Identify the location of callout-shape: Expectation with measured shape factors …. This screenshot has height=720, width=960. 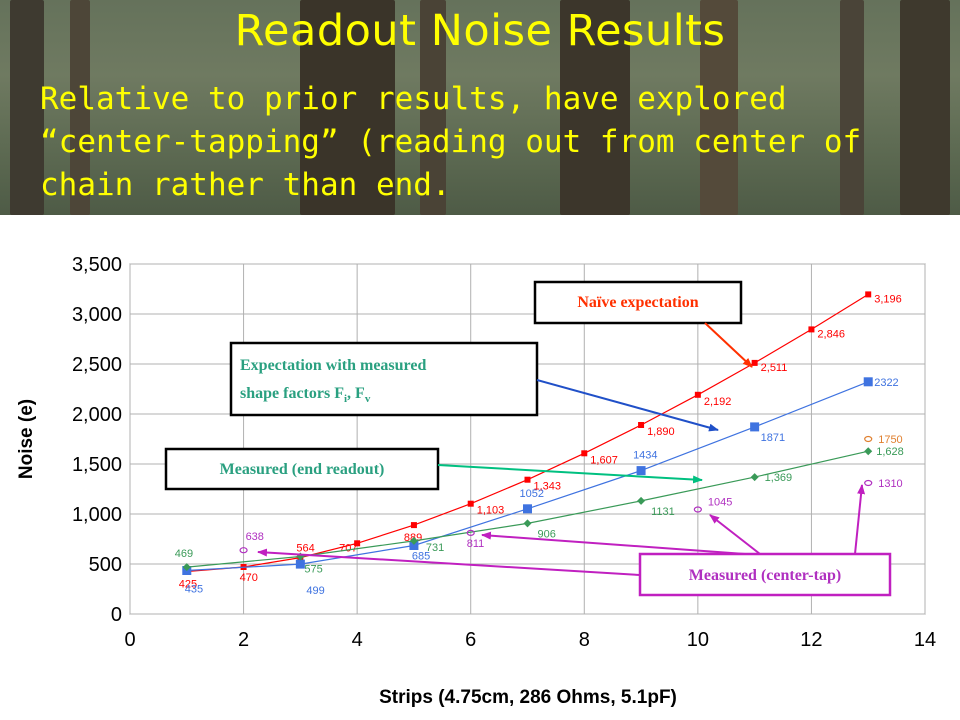
(474, 386).